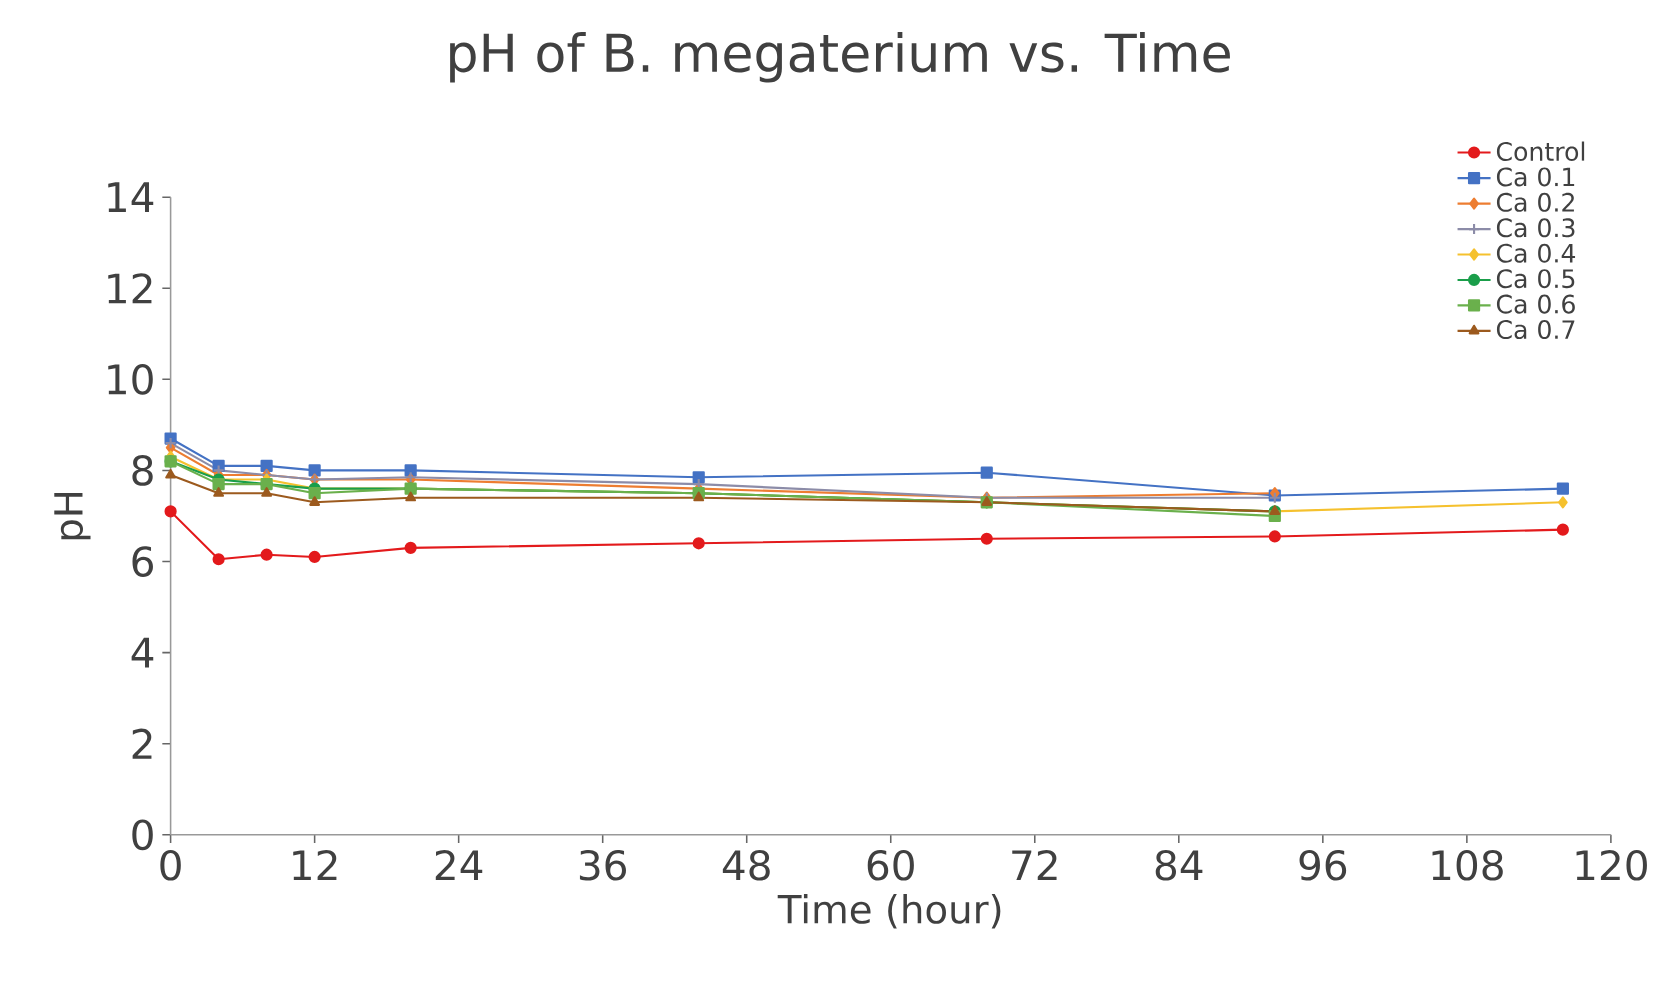 This screenshot has width=1678, height=989. Describe the element at coordinates (1467, 865) in the screenshot. I see `x-tick-label: 108` at that location.